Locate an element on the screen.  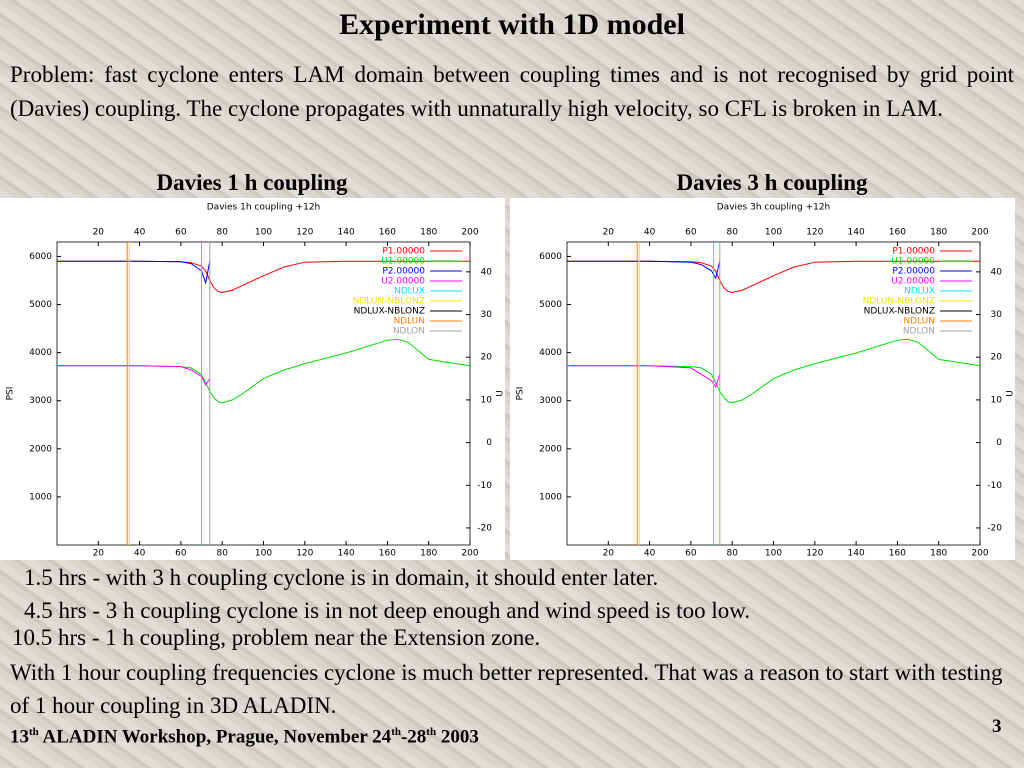
chart-title: Davies 3h coupling +12h is located at coordinates (774, 208).